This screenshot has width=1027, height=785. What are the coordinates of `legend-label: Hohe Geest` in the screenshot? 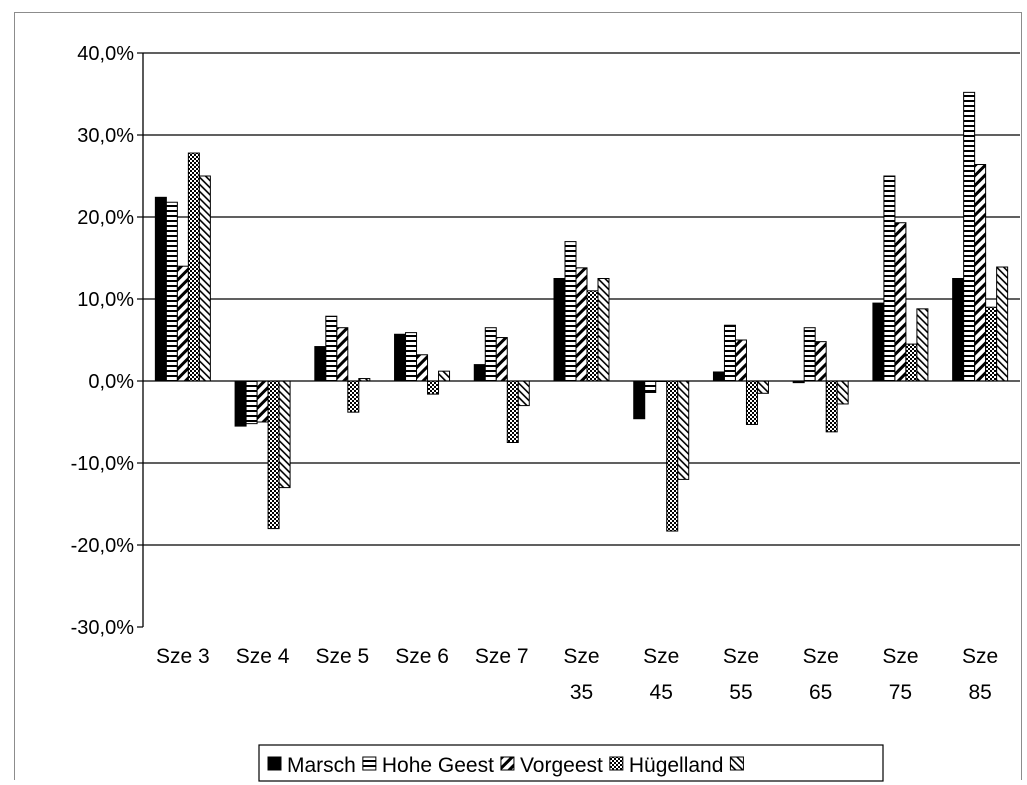 It's located at (438, 765).